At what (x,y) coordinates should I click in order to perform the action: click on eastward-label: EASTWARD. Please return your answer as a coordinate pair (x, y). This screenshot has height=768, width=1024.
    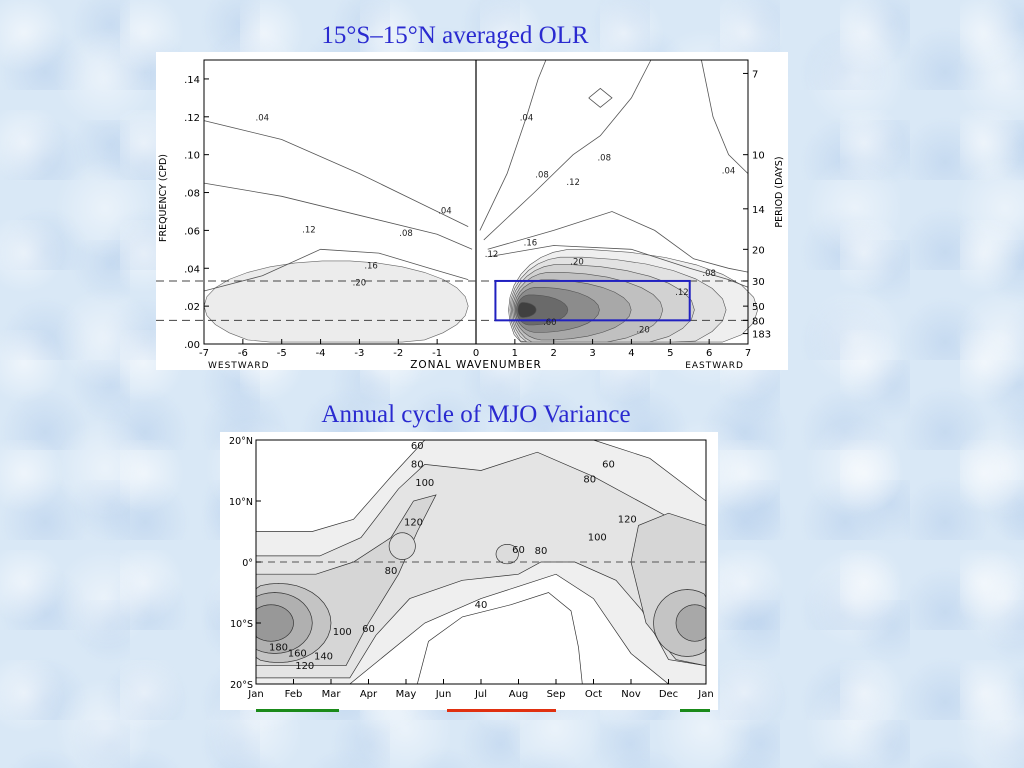
    Looking at the image, I should click on (714, 365).